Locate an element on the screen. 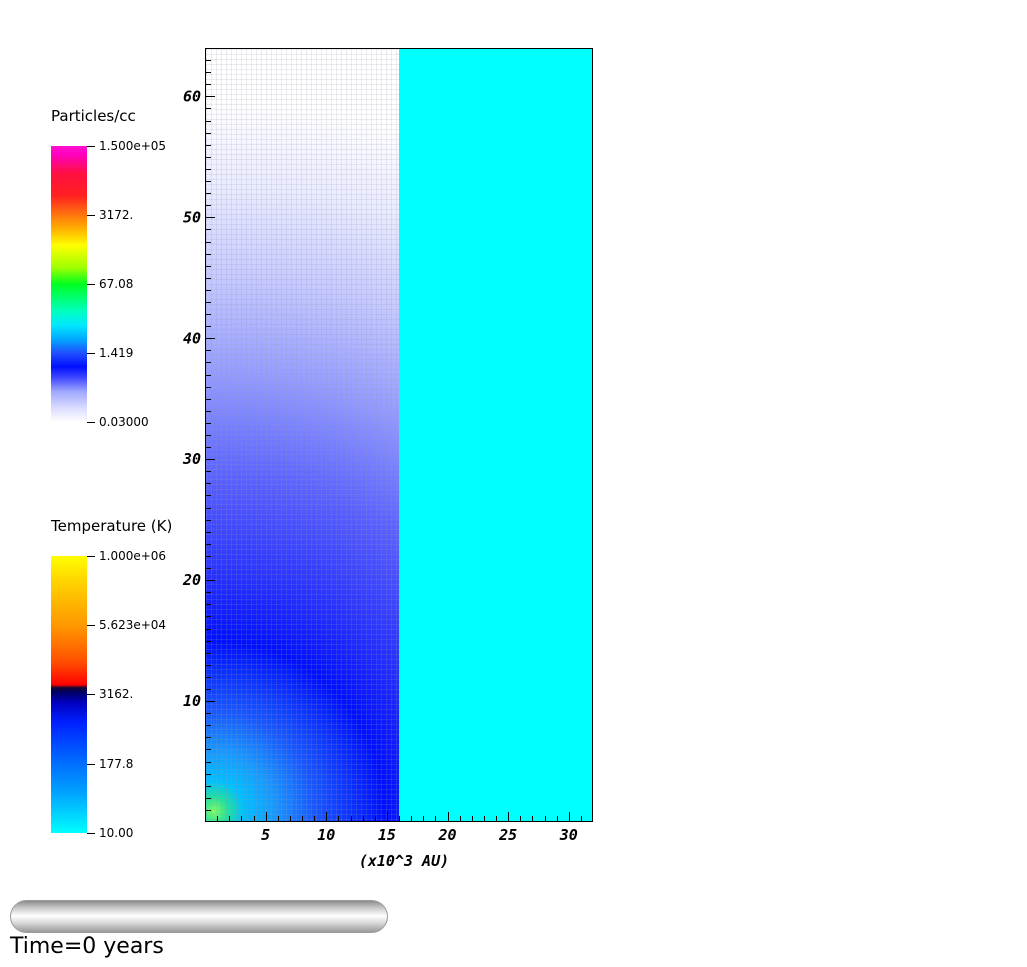 The height and width of the screenshot is (967, 1027). x-tick-label: 10 is located at coordinates (326, 835).